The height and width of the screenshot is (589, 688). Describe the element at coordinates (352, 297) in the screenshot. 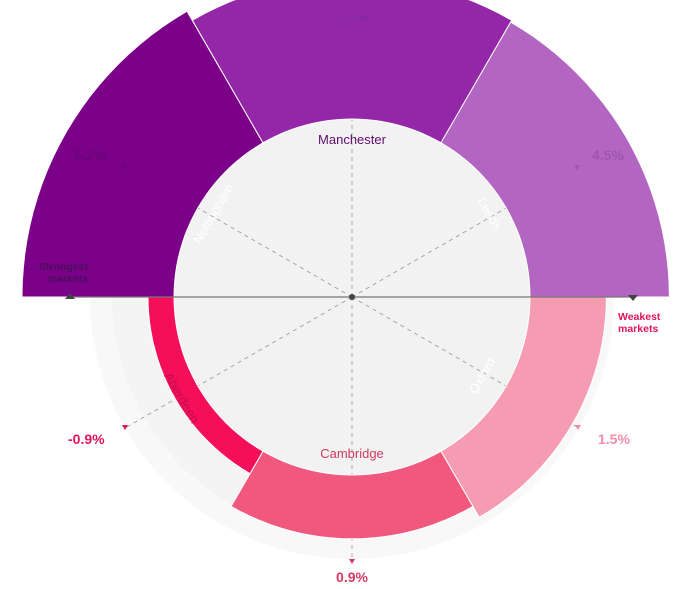

I see `center-dot` at that location.